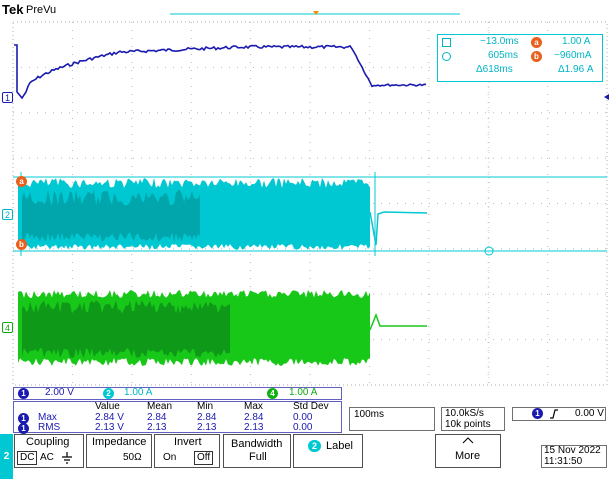 This screenshot has width=610, height=479. Describe the element at coordinates (339, 446) in the screenshot. I see `label-button-text: Label` at that location.